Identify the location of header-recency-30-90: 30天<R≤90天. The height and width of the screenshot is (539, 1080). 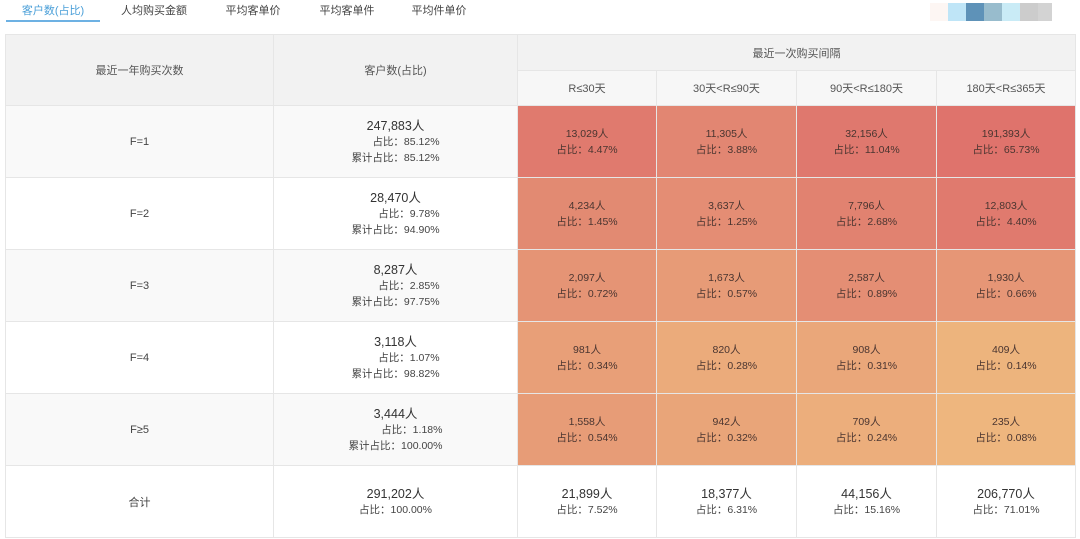
(726, 88).